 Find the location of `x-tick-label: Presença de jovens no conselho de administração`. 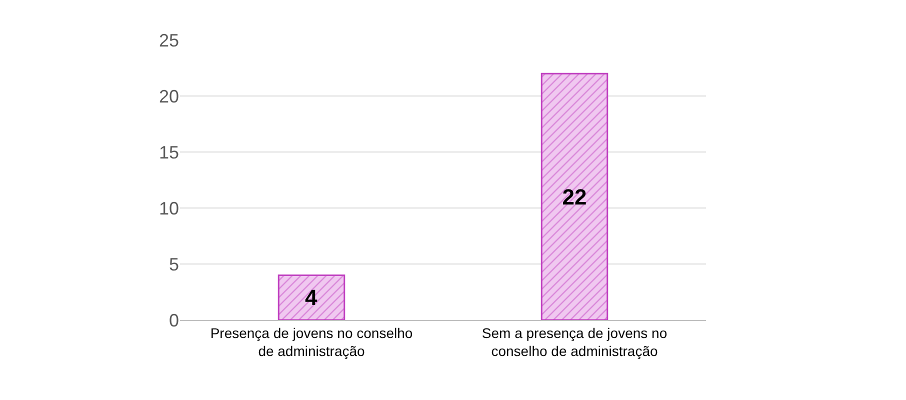

x-tick-label: Presença de jovens no conselho de administração is located at coordinates (311, 341).